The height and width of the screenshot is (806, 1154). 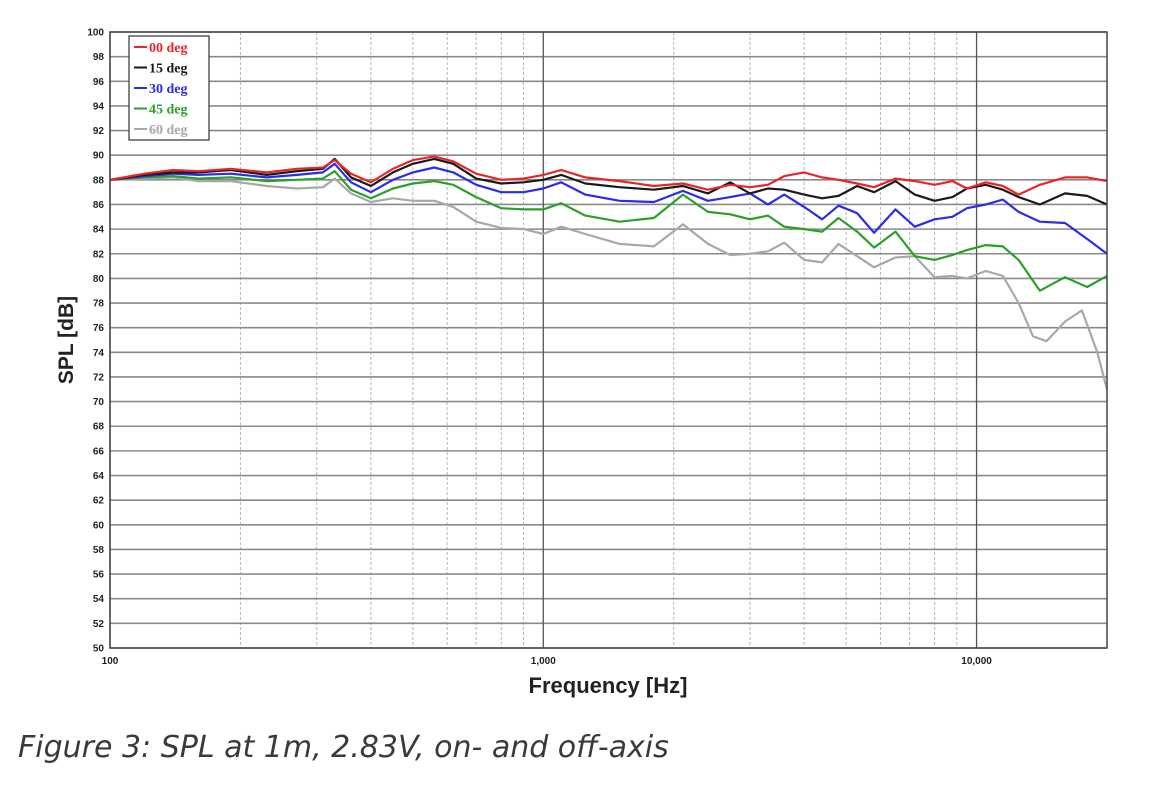 I want to click on y-tick-label: 88, so click(x=99, y=180).